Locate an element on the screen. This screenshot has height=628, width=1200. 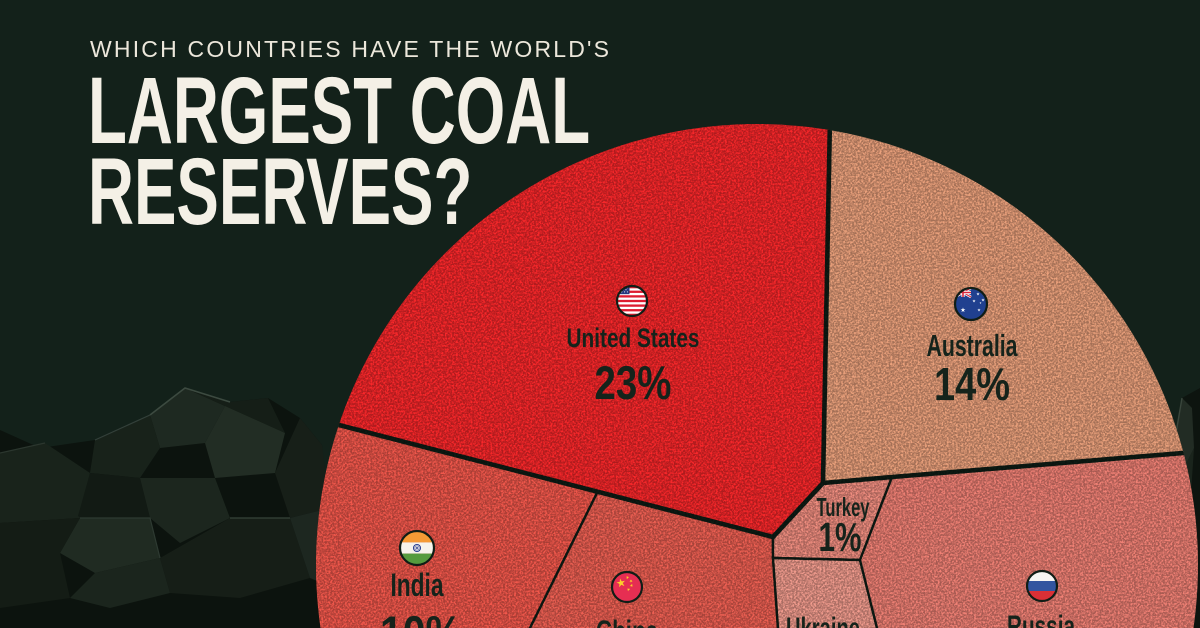
label-turkey: Turkey is located at coordinates (843, 507).